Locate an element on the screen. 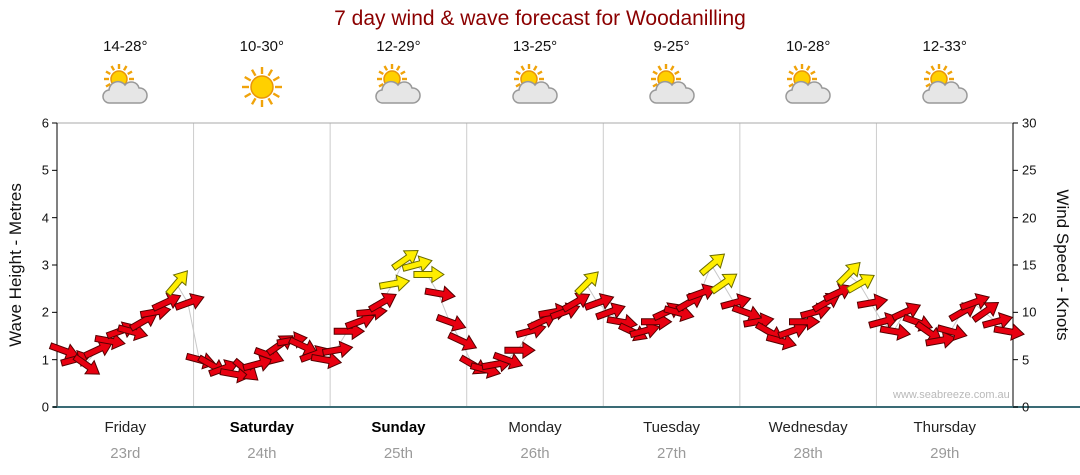 Image resolution: width=1080 pixels, height=475 pixels. wave-height-tick-label: 3 is located at coordinates (45, 265).